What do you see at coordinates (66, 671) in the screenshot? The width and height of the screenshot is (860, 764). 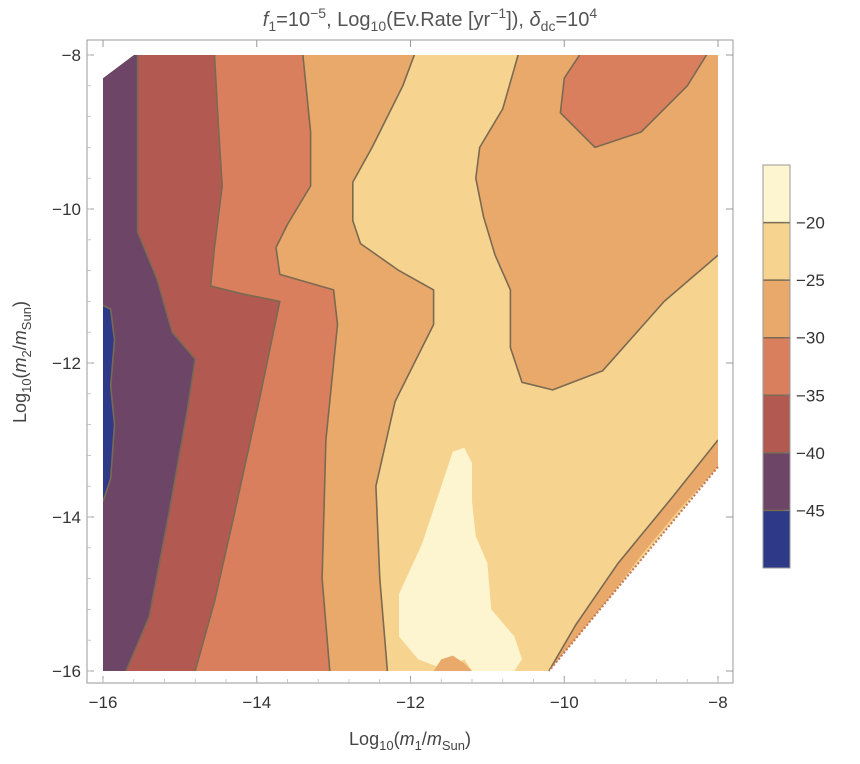 I see `y-tick-label: −16` at bounding box center [66, 671].